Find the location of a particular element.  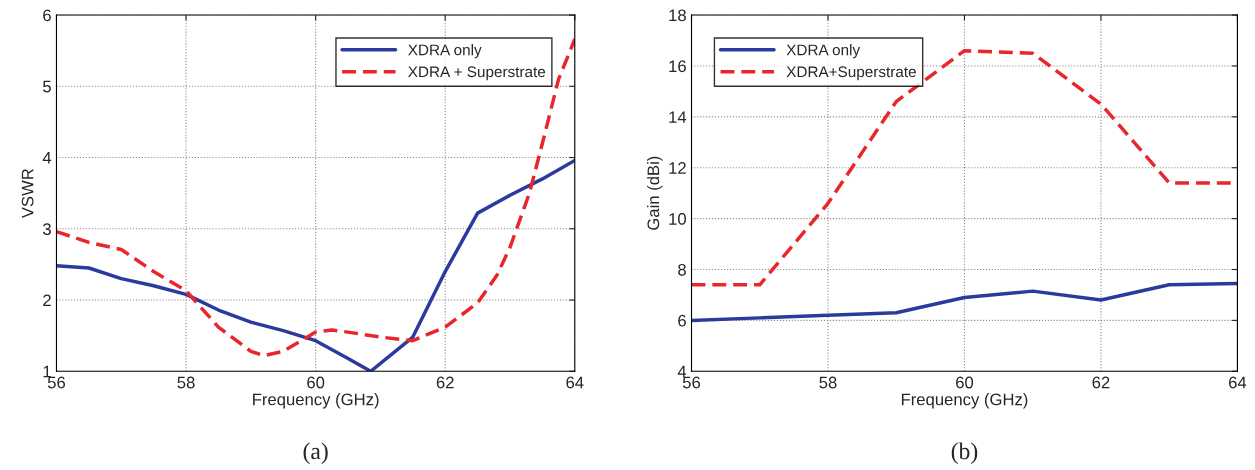

legend-label: XDRA + Superstrate is located at coordinates (477, 73).